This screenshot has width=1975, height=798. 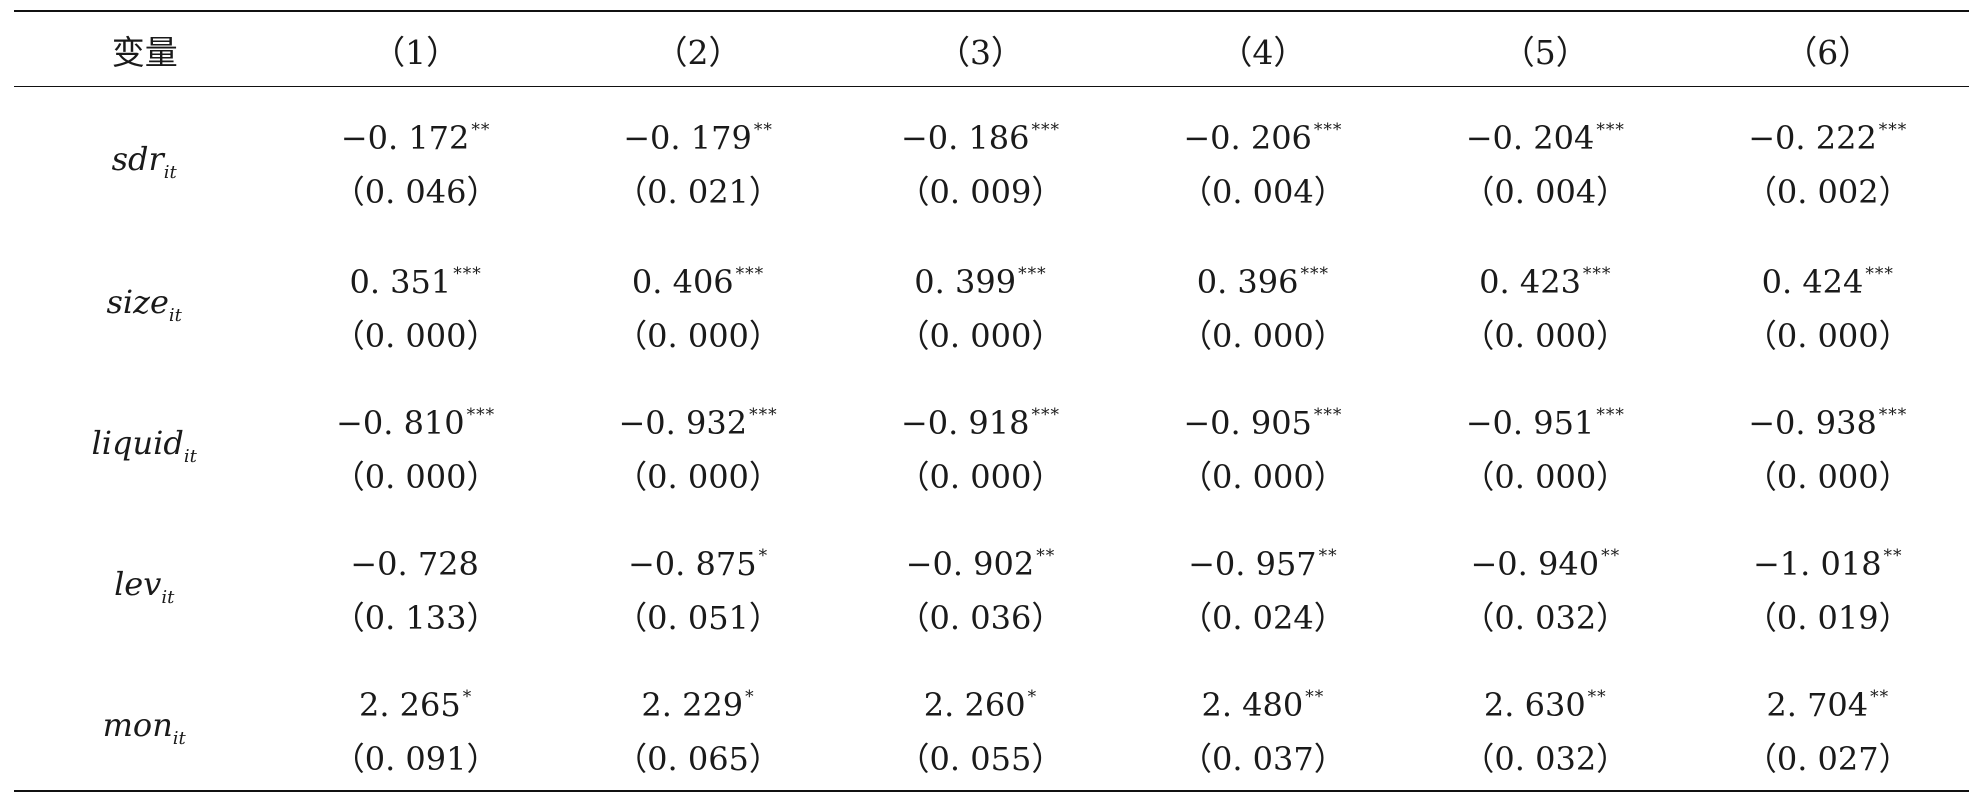 What do you see at coordinates (698, 161) in the screenshot?
I see `estimate-stack: −0. 179 ** （0. 021）` at bounding box center [698, 161].